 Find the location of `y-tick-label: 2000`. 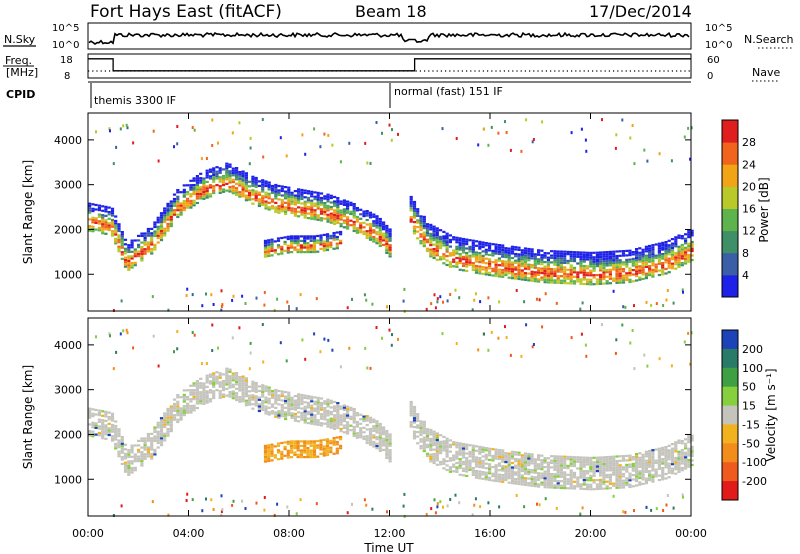

y-tick-label: 2000 is located at coordinates (68, 434).